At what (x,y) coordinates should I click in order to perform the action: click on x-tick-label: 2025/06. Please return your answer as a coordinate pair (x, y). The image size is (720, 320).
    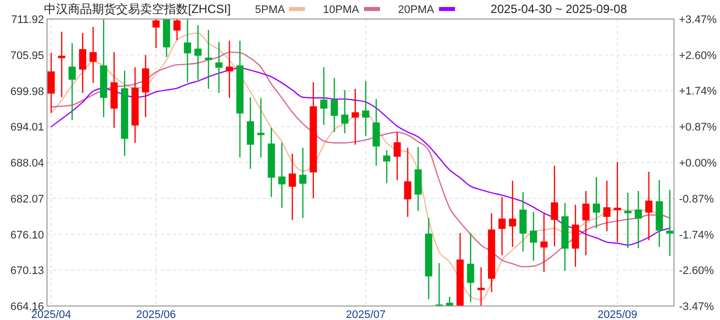
    Looking at the image, I should click on (156, 314).